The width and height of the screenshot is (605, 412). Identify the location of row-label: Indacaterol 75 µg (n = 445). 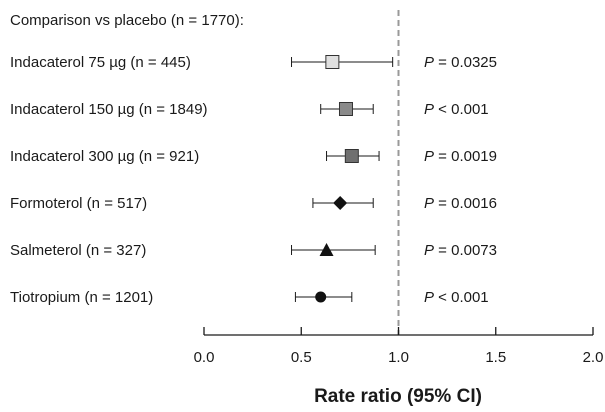
(100, 62).